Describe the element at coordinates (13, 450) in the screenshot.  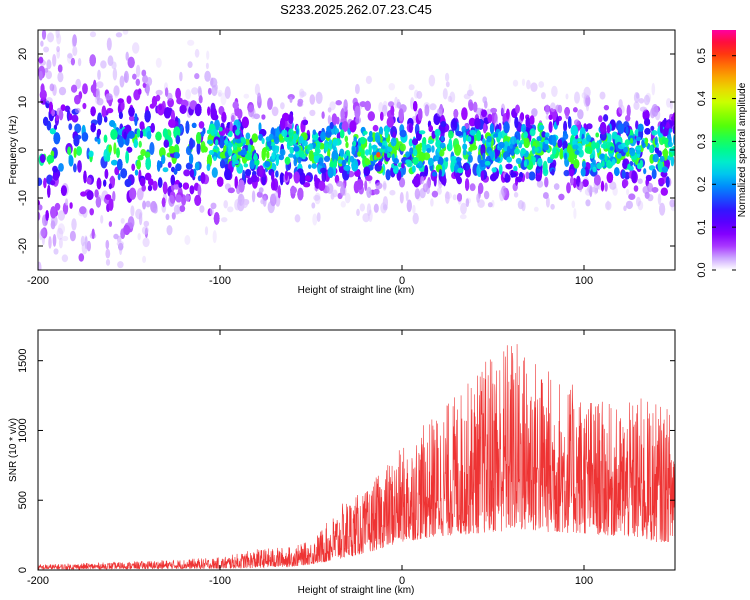
I see `snr-y-label: SNR (10 * v/v)` at that location.